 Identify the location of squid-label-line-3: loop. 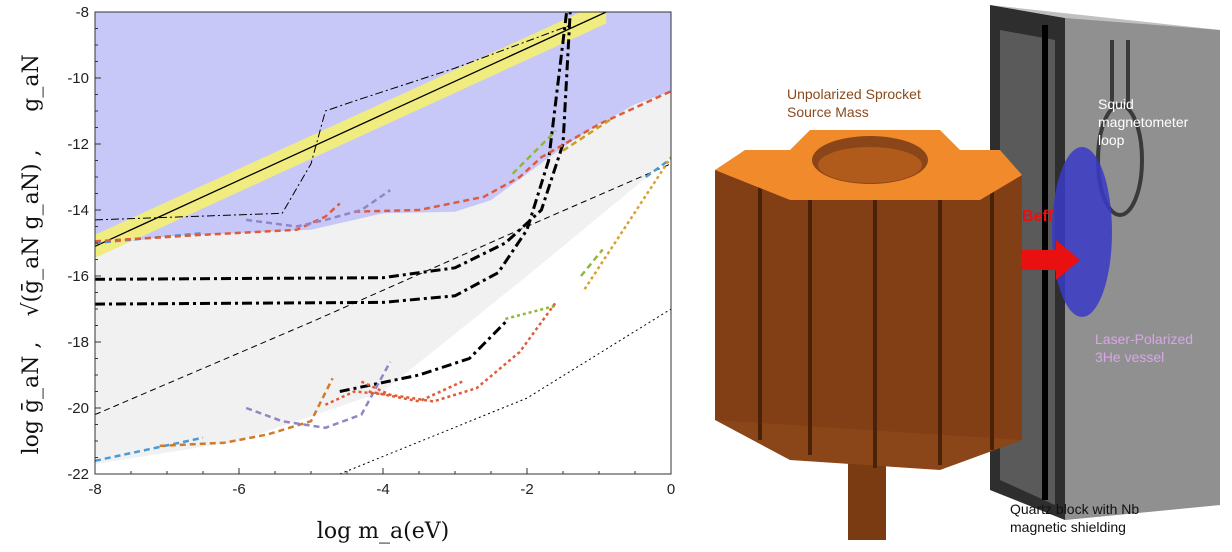
(1111, 140).